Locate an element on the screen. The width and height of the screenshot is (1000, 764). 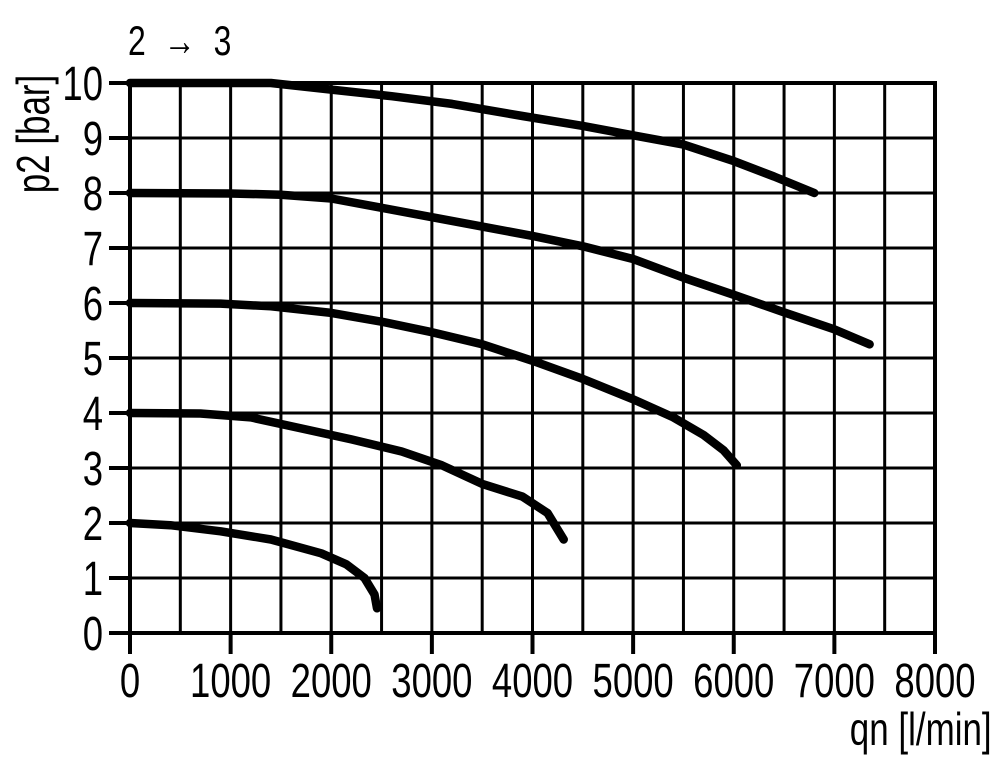
y-tick-label: 8 is located at coordinates (93, 194).